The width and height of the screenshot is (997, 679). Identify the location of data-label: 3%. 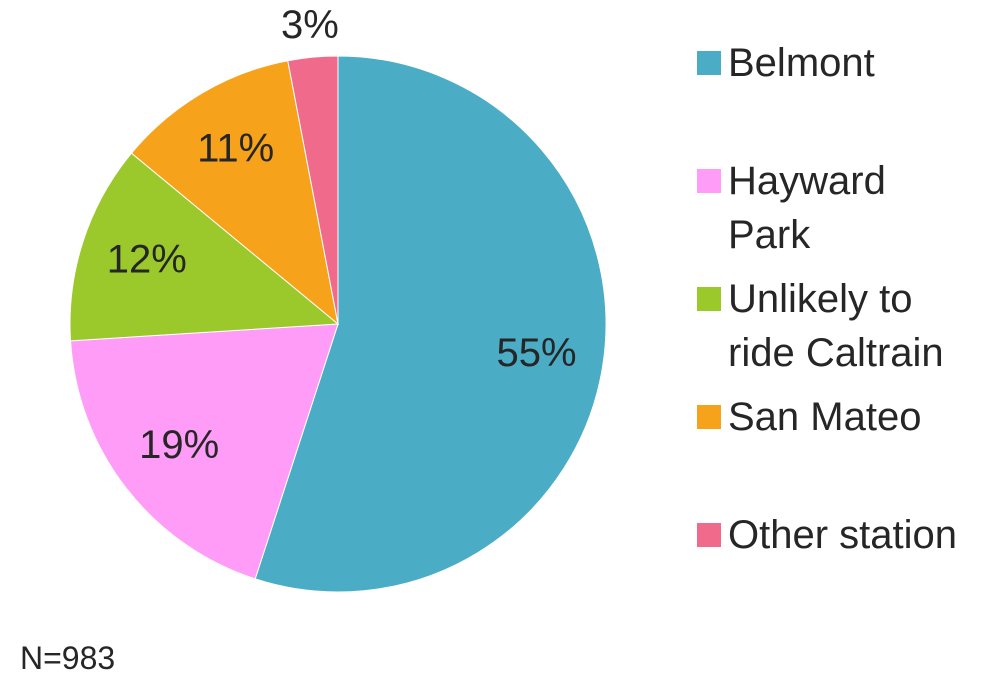
(310, 25).